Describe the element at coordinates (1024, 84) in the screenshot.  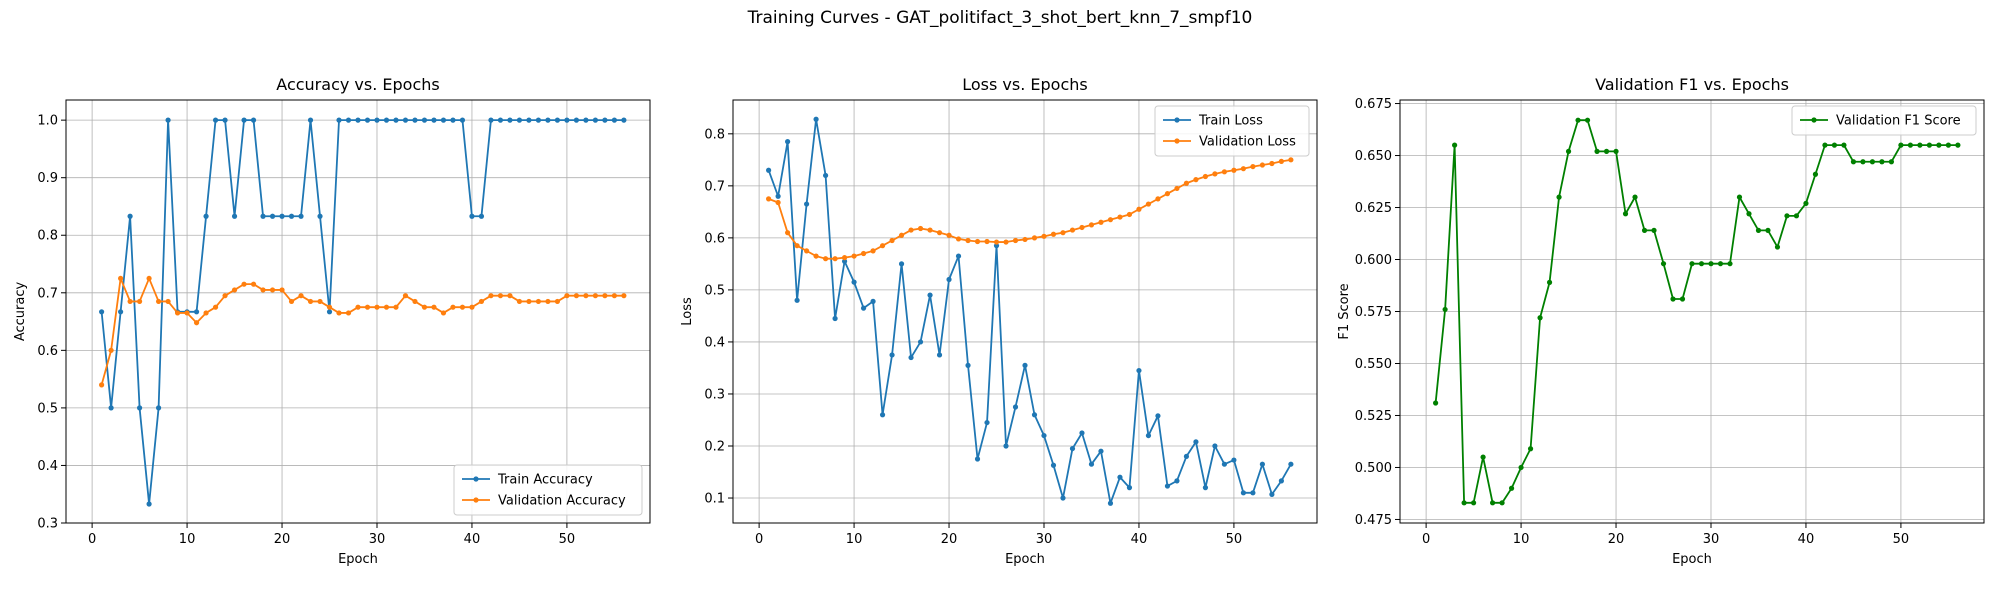
I see `chart-title: Loss vs. Epochs` at that location.